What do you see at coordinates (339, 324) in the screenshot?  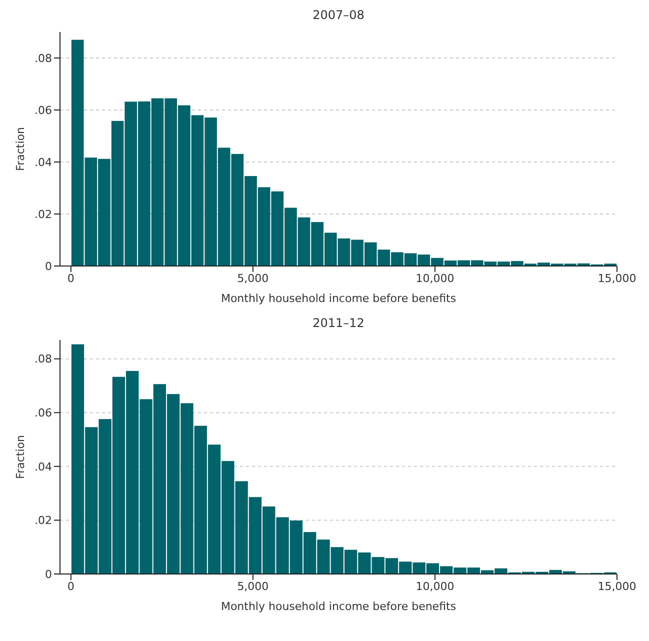 I see `chart-title: 2011–12` at bounding box center [339, 324].